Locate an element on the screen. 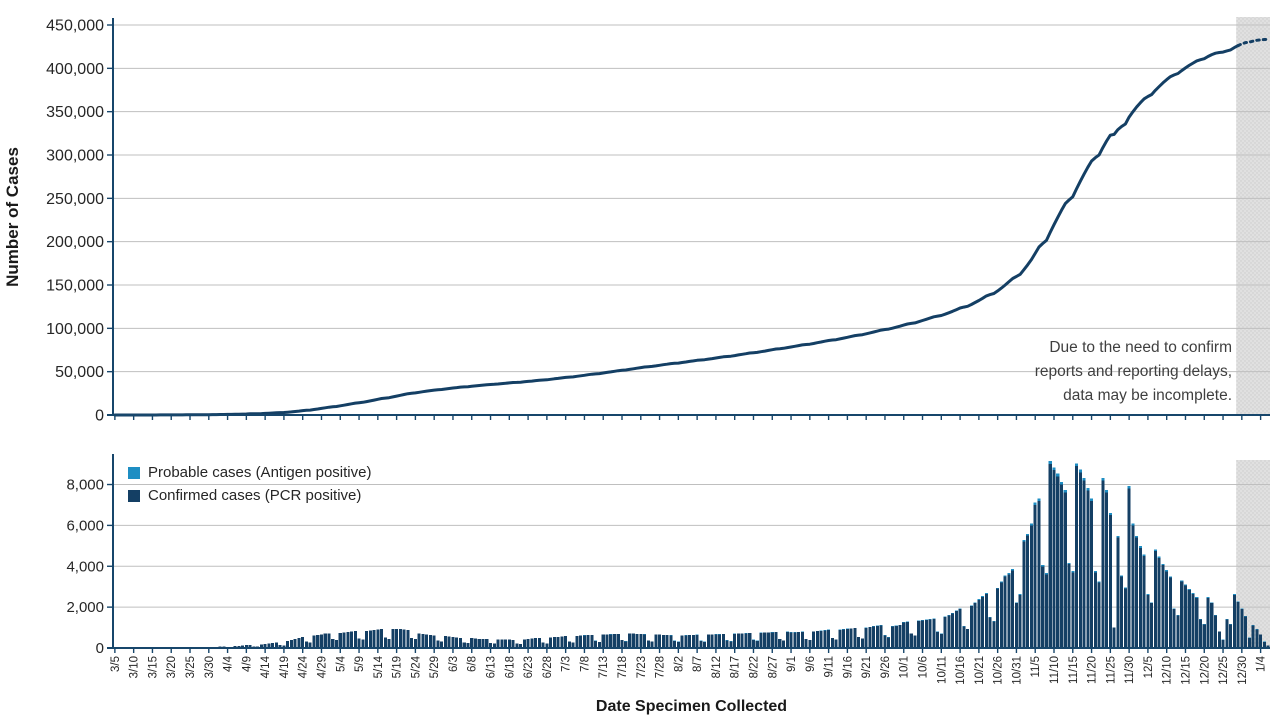  svg-text: 10/21 is located at coordinates (980, 670).